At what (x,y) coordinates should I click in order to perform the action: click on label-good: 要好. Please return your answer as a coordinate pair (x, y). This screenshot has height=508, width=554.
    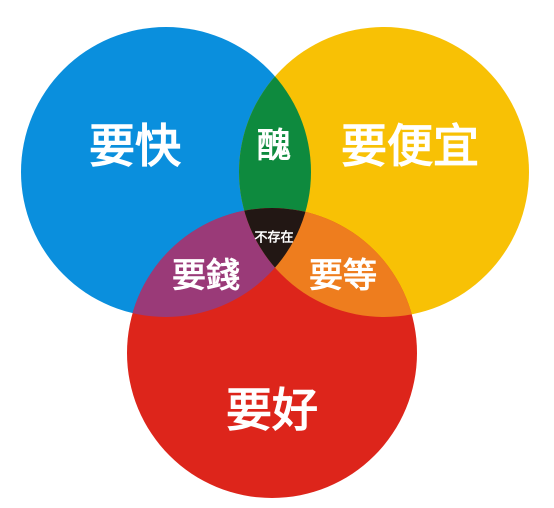
    Looking at the image, I should click on (272, 410).